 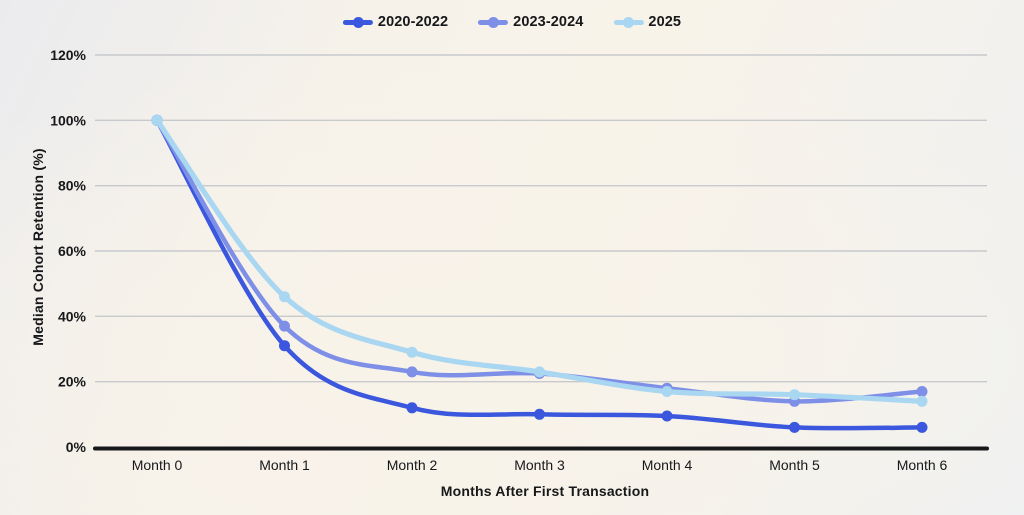 I want to click on x-tick-label: Month 1, so click(x=284, y=465).